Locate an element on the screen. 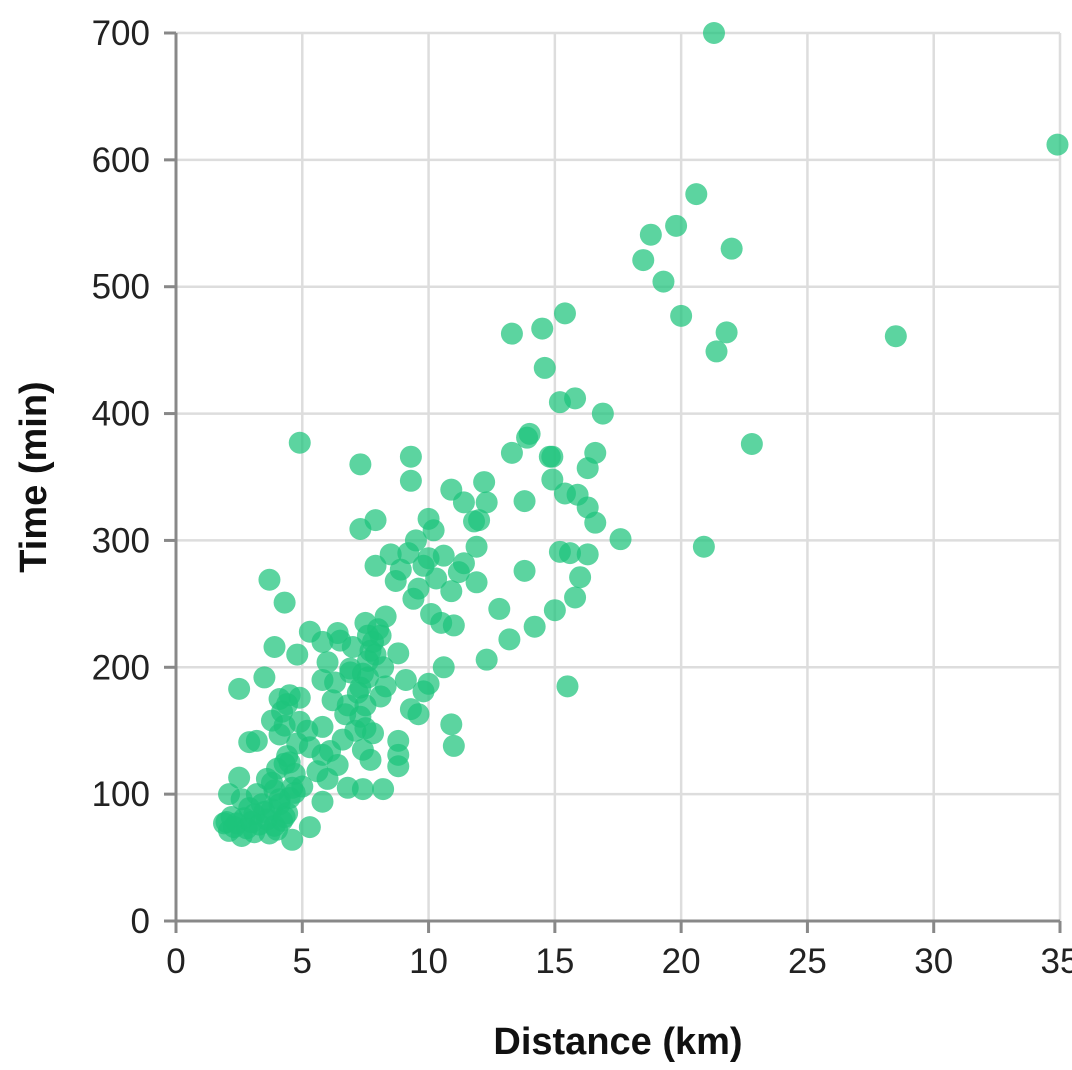 The height and width of the screenshot is (1070, 1072). x-tick-label: 20 is located at coordinates (681, 961).